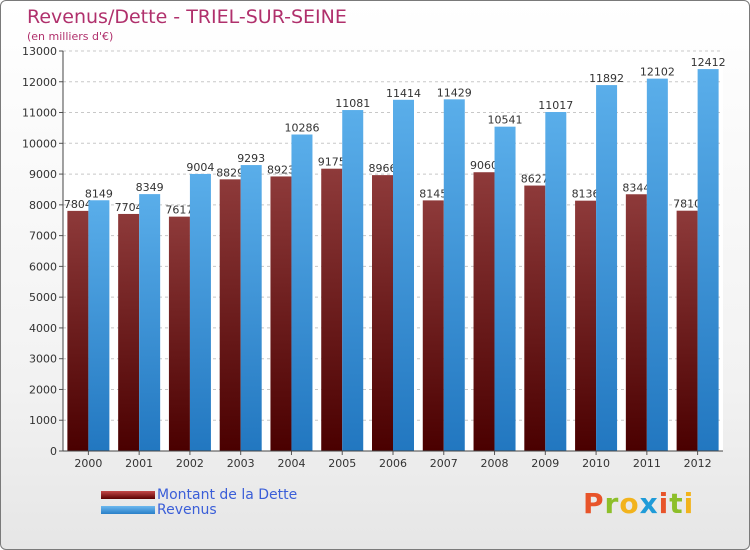 This screenshot has width=750, height=550. What do you see at coordinates (281, 313) in the screenshot?
I see `debt-bar-2004` at bounding box center [281, 313].